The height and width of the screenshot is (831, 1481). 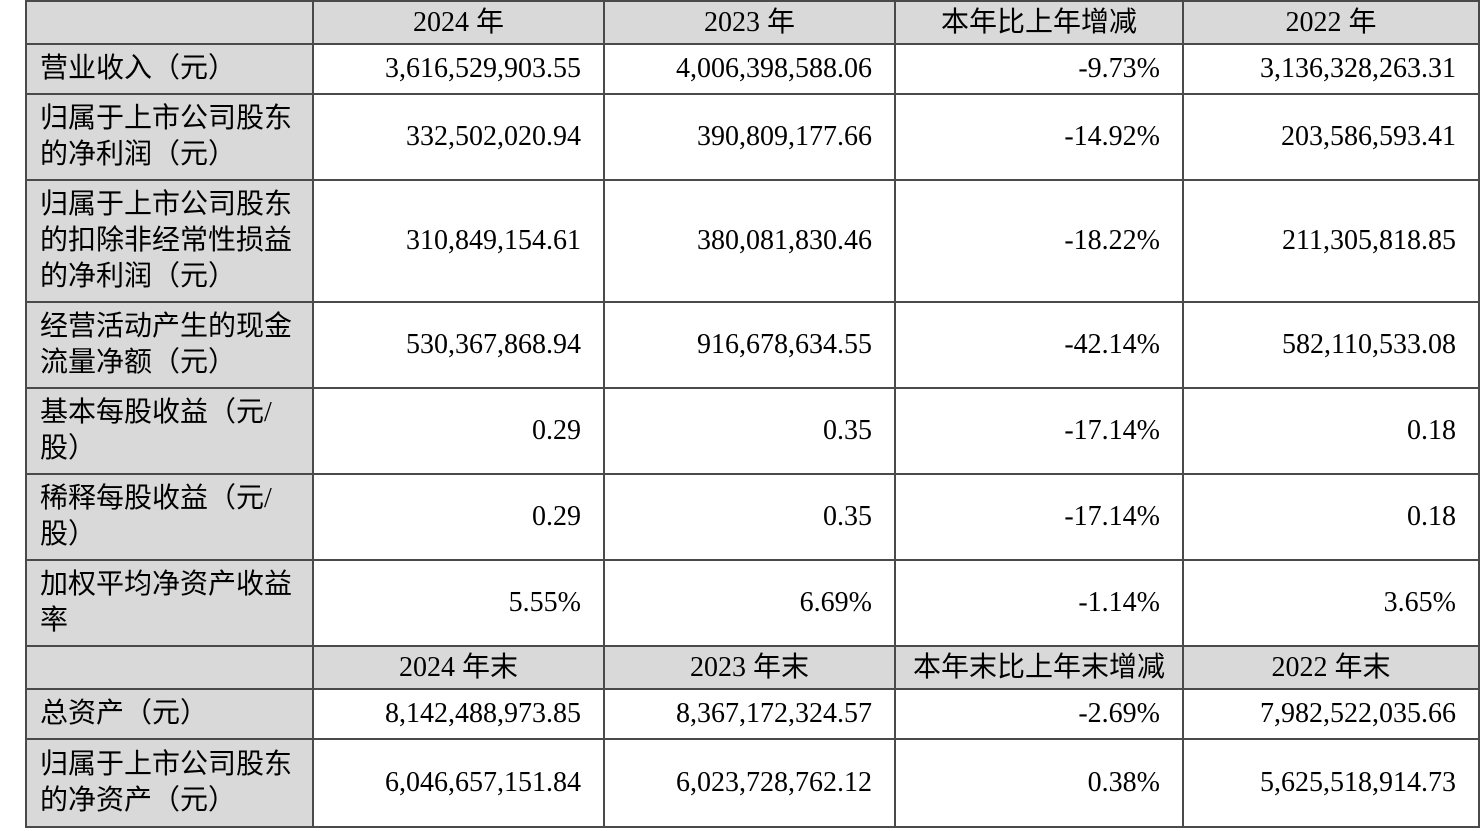 I want to click on header-2023: 2023 年, so click(x=749, y=22).